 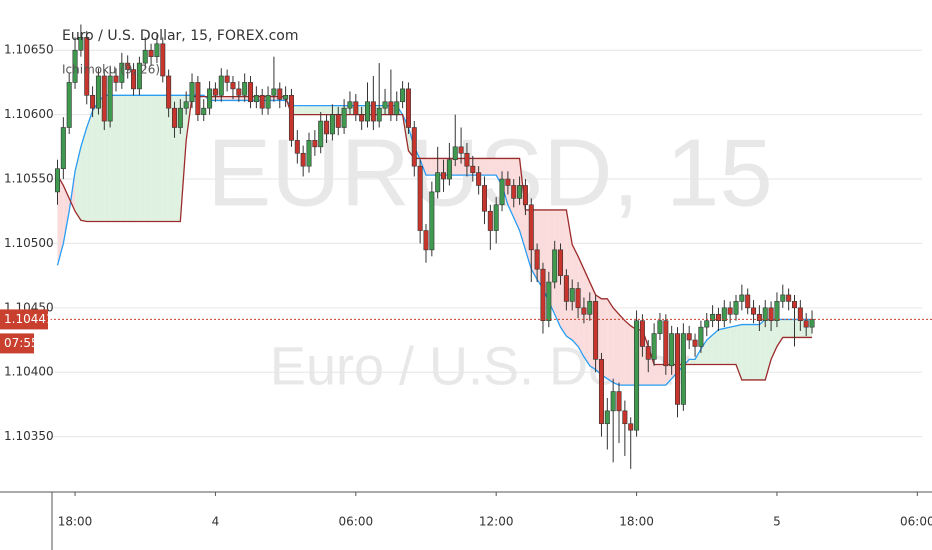 What do you see at coordinates (216, 522) in the screenshot?
I see `x-tick-label: 4` at bounding box center [216, 522].